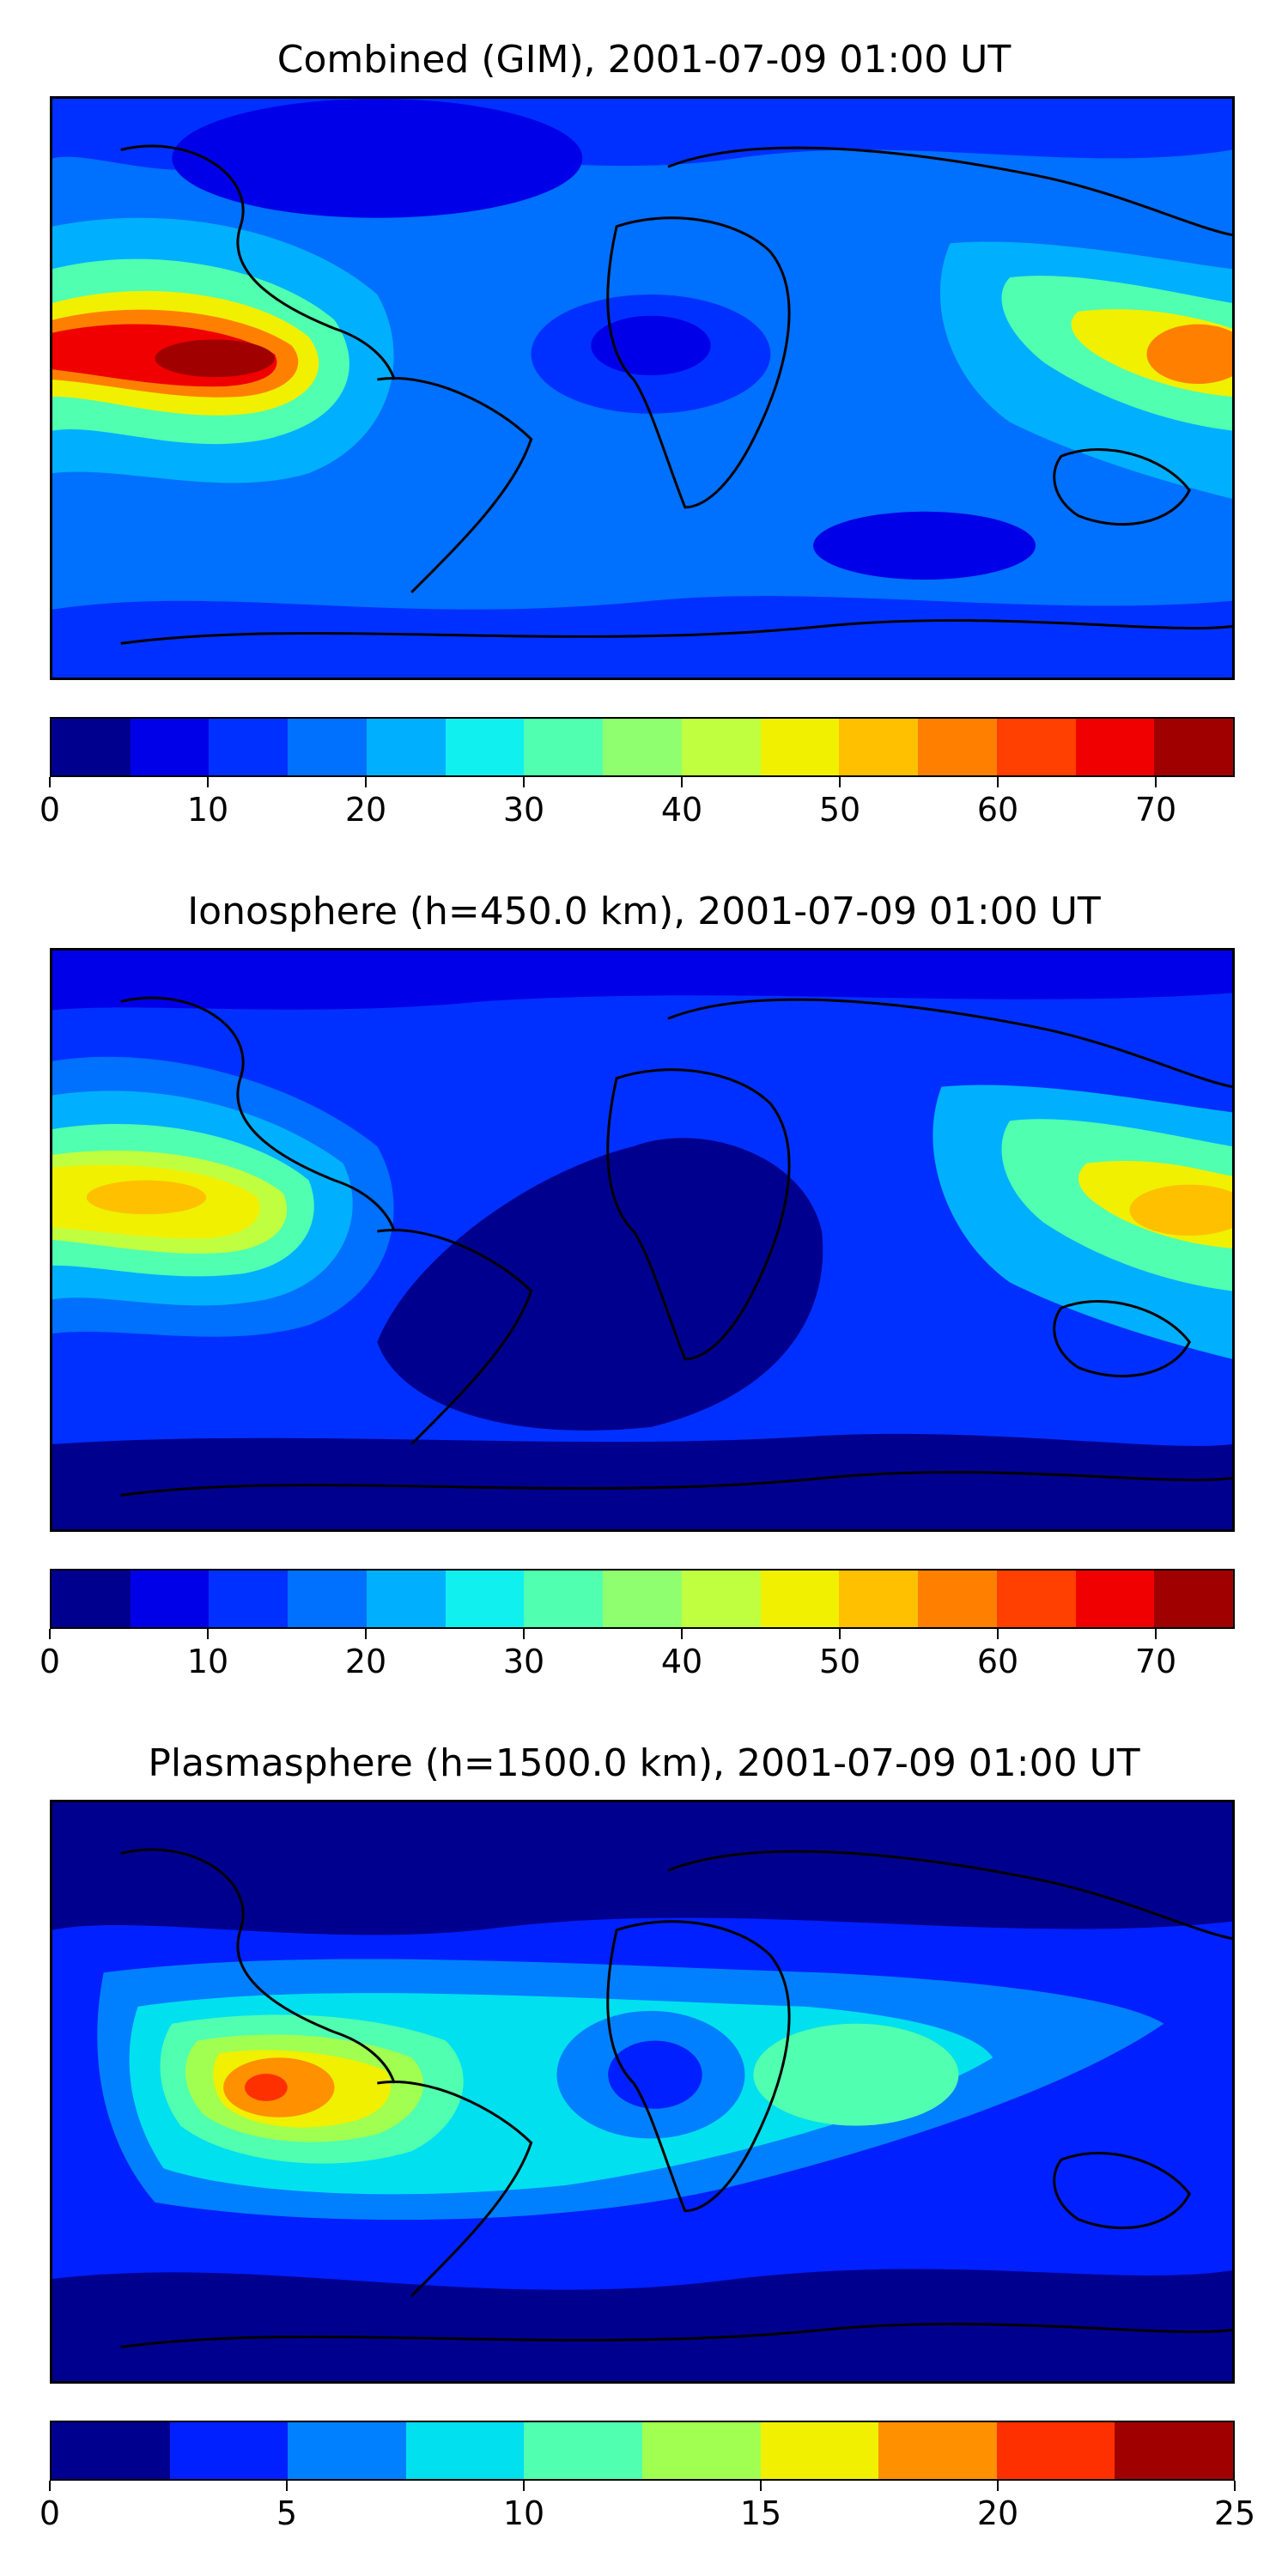 This screenshot has height=2576, width=1288. What do you see at coordinates (1235, 2513) in the screenshot?
I see `colorbar-tick-label: 25` at bounding box center [1235, 2513].